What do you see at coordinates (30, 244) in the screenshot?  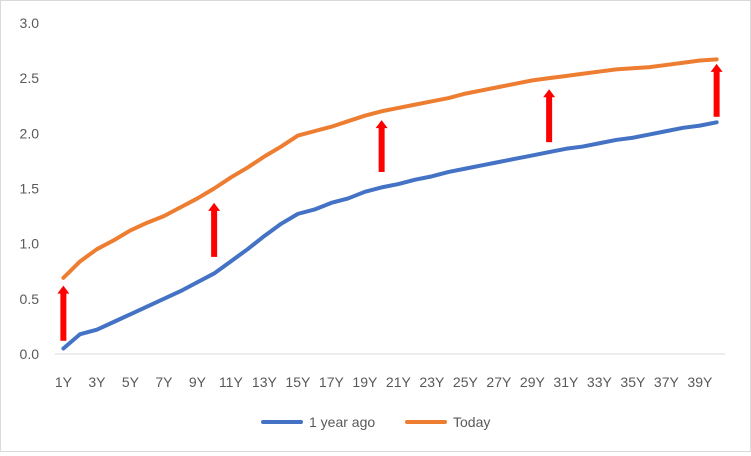 I see `y-tick-label: 1.0` at bounding box center [30, 244].